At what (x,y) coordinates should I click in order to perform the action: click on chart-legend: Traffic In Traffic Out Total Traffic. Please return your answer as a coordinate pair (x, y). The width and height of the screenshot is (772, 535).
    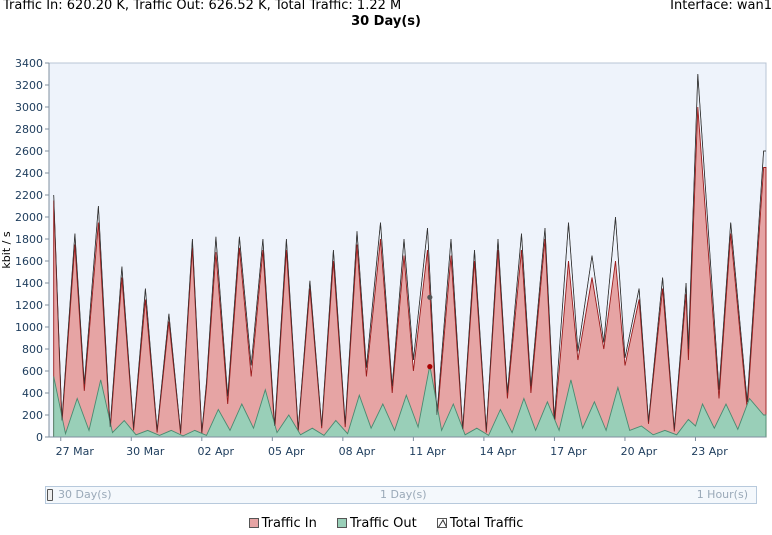
    Looking at the image, I should click on (386, 523).